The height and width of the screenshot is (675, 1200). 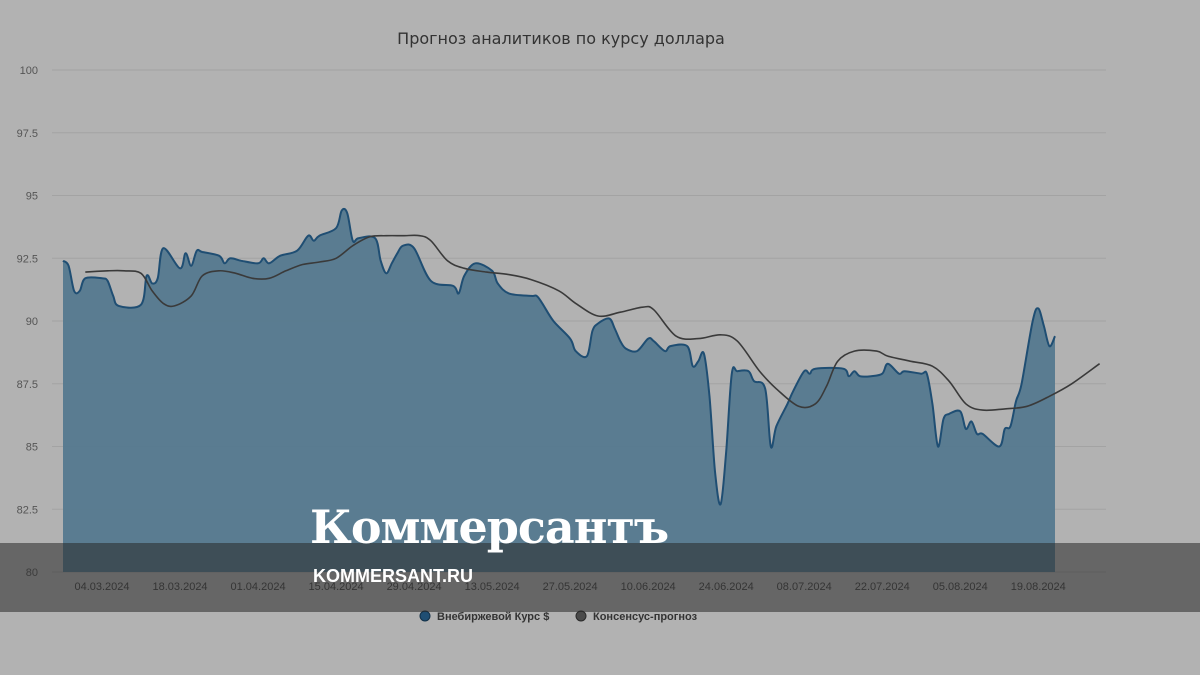 What do you see at coordinates (27, 259) in the screenshot?
I see `y-tick-label: 92.5` at bounding box center [27, 259].